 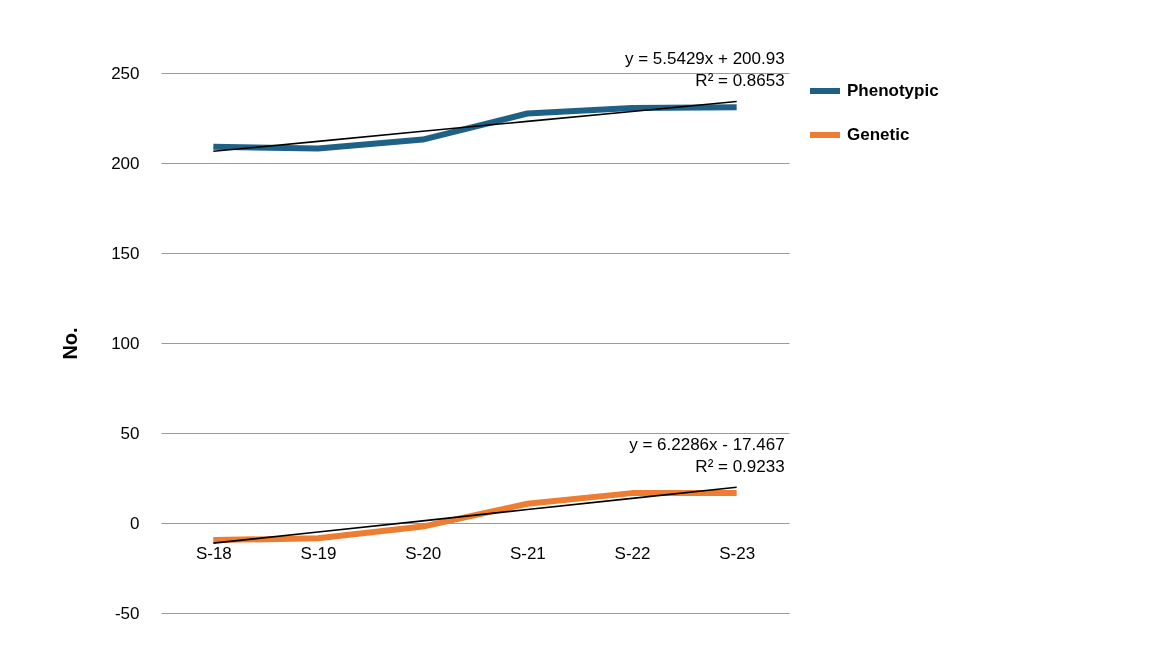 What do you see at coordinates (878, 134) in the screenshot?
I see `legend-label: Genetic` at bounding box center [878, 134].